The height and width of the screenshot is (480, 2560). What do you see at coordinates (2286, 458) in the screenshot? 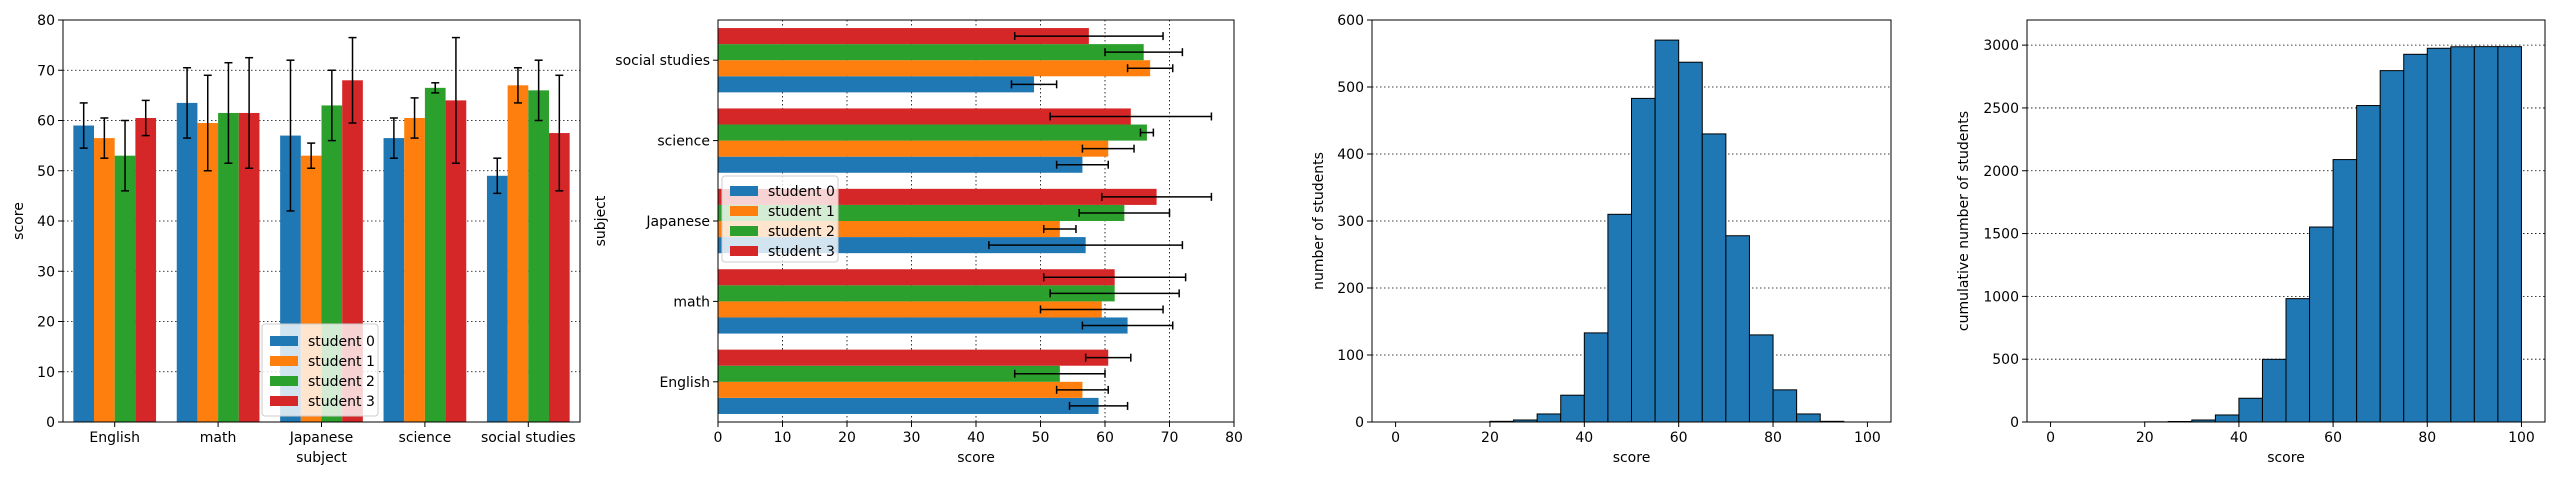
I see `x-axis-label: score` at bounding box center [2286, 458].